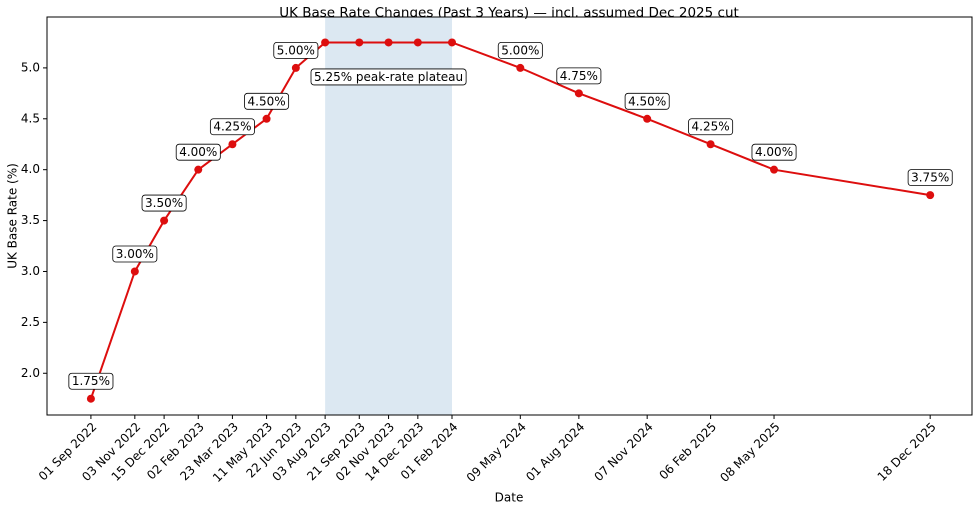 This screenshot has width=980, height=513. What do you see at coordinates (509, 498) in the screenshot?
I see `x-axis-label: Date` at bounding box center [509, 498].